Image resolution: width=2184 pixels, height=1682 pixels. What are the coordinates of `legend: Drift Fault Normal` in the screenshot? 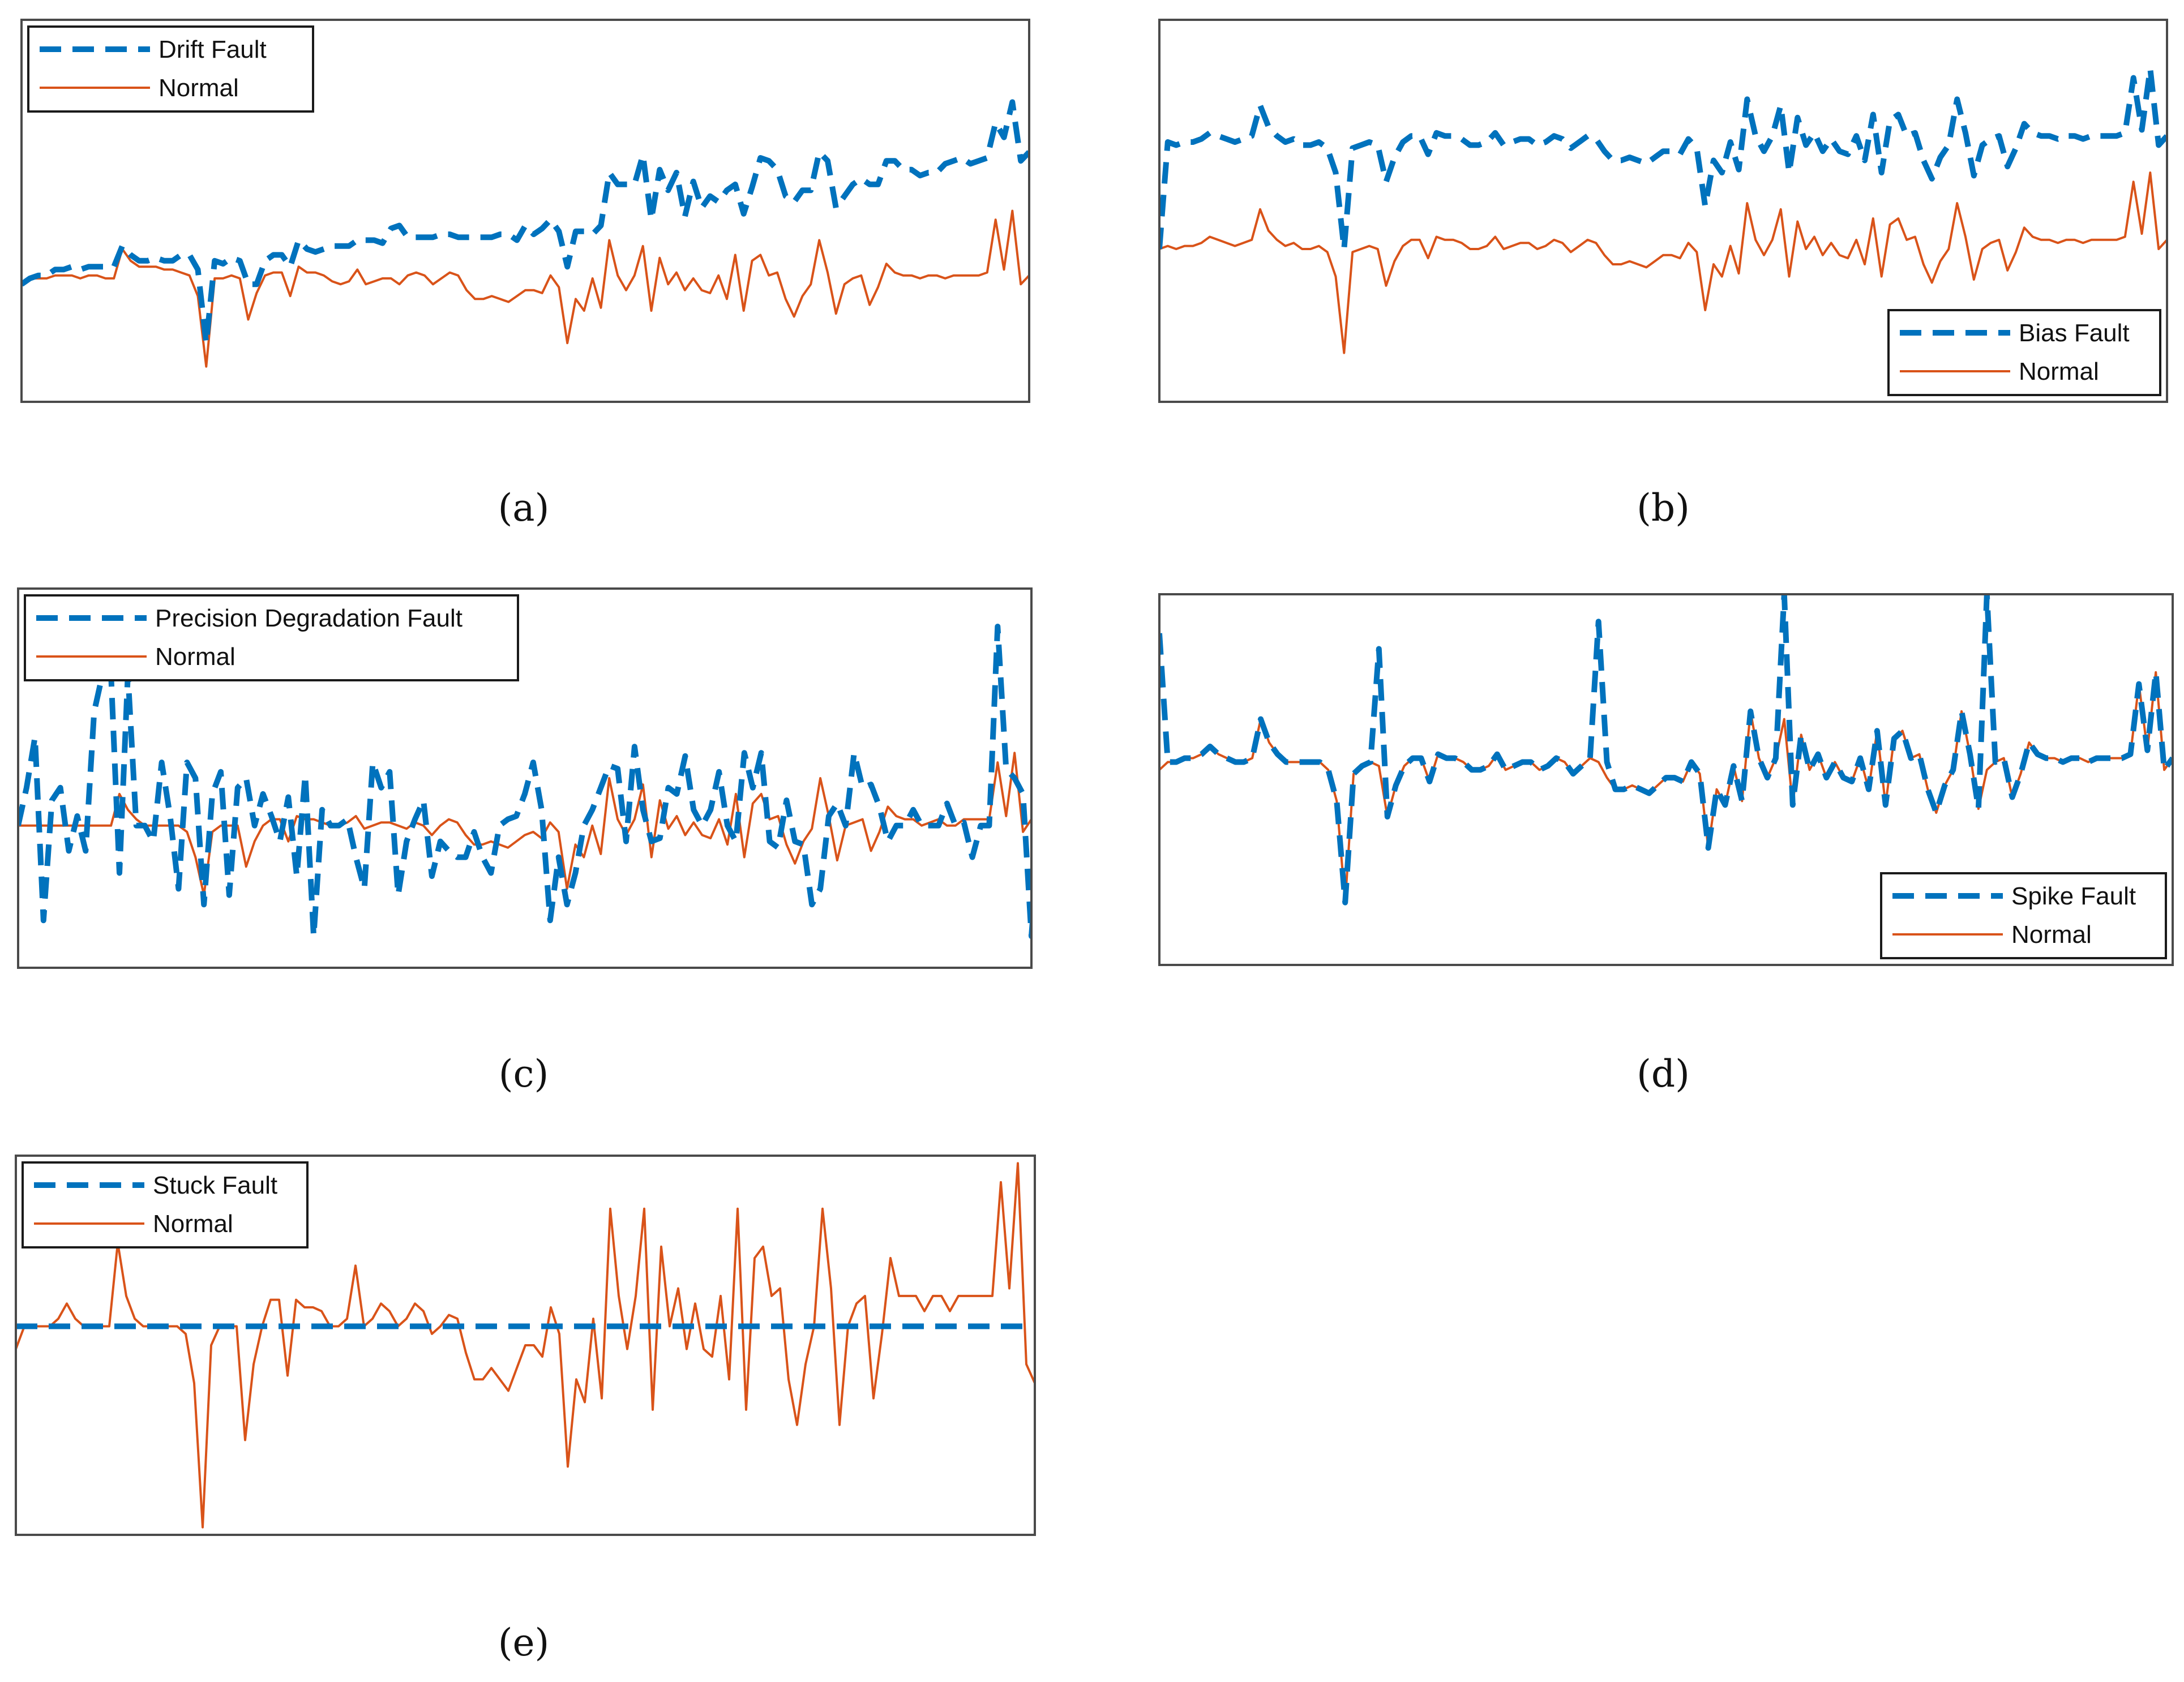 It's located at (170, 69).